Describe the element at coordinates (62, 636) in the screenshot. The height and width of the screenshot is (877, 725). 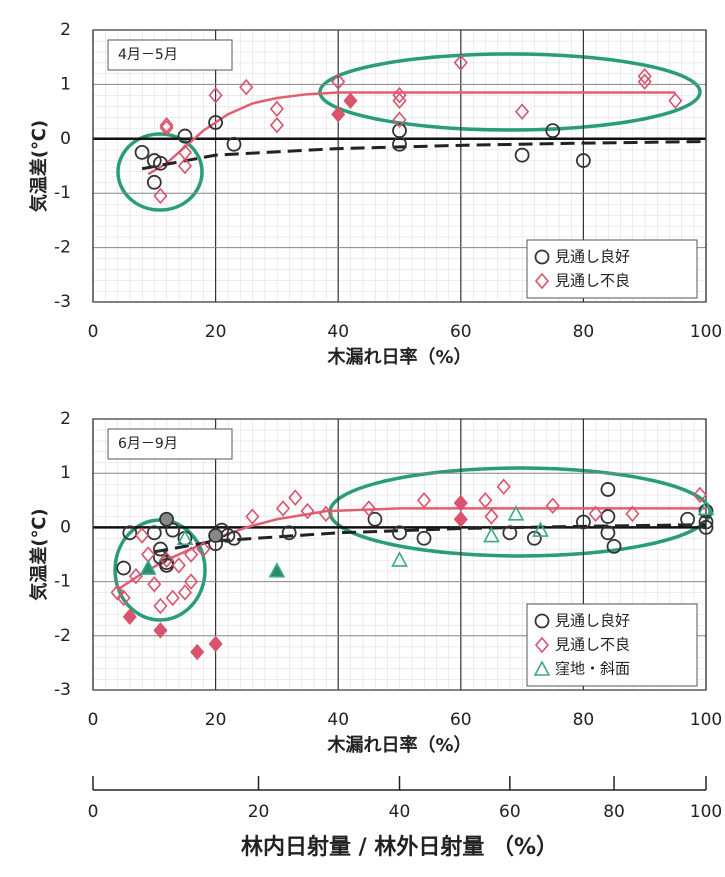
I see `y-tick-label: -2` at that location.